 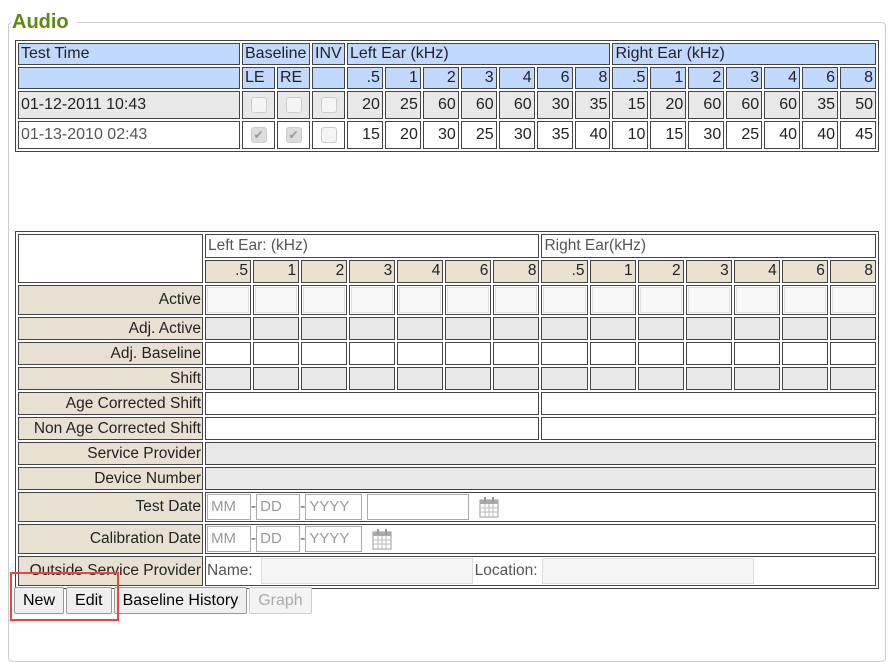 I want to click on le-checkbox, so click(x=258, y=105).